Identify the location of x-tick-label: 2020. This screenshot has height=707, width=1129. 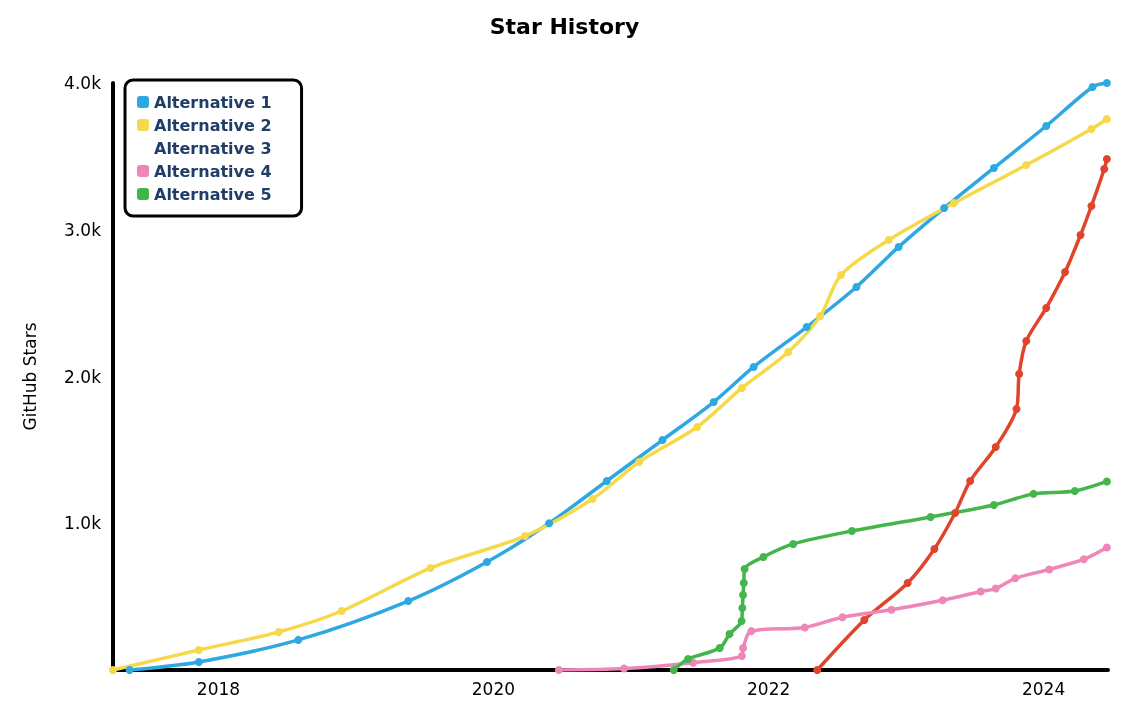
(493, 688).